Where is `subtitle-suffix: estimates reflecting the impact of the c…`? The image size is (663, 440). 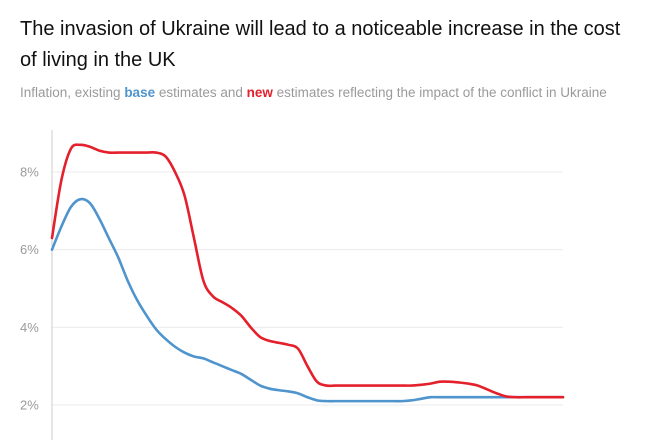 subtitle-suffix: estimates reflecting the impact of the c… is located at coordinates (439, 92).